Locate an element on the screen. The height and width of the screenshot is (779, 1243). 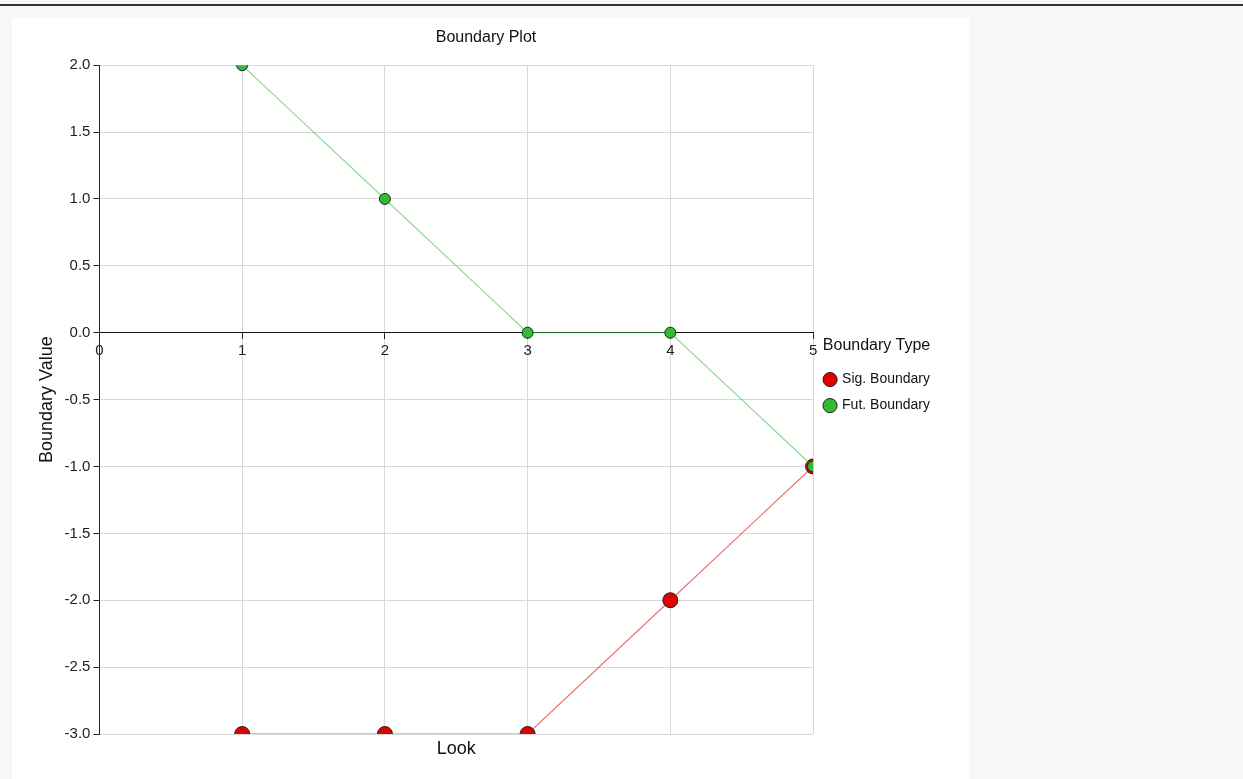
x-tick-label: 3 is located at coordinates (527, 349).